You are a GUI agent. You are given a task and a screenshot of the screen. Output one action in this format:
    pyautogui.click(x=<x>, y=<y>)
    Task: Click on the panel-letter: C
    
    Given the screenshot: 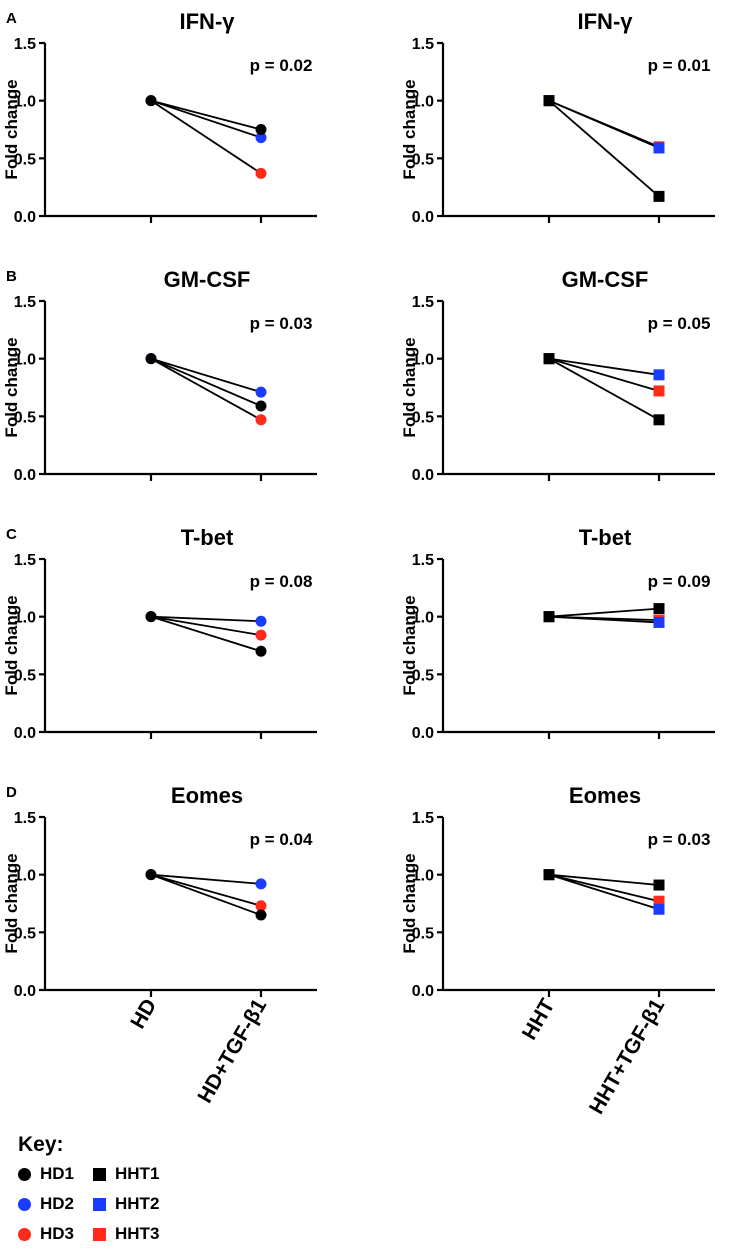 What is the action you would take?
    pyautogui.click(x=11, y=534)
    